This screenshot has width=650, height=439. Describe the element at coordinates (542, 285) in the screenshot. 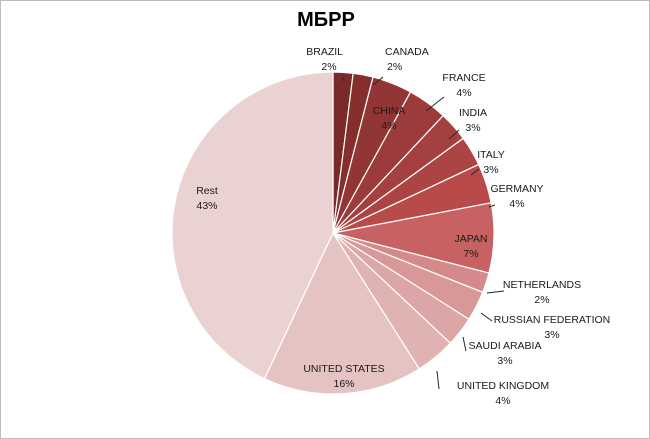

I see `slice-label-name: NETHERLANDS` at that location.